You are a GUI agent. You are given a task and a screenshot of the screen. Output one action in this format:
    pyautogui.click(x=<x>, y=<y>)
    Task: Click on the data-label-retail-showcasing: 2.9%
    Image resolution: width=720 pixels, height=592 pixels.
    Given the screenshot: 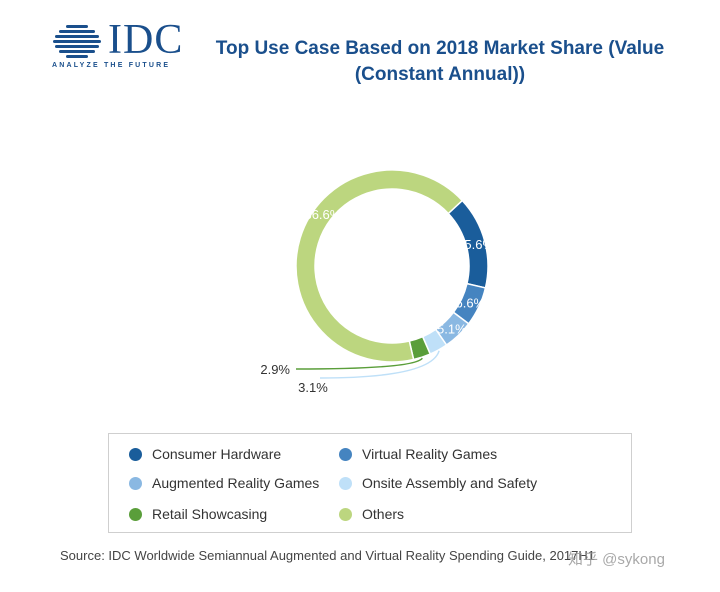 What is the action you would take?
    pyautogui.click(x=275, y=369)
    